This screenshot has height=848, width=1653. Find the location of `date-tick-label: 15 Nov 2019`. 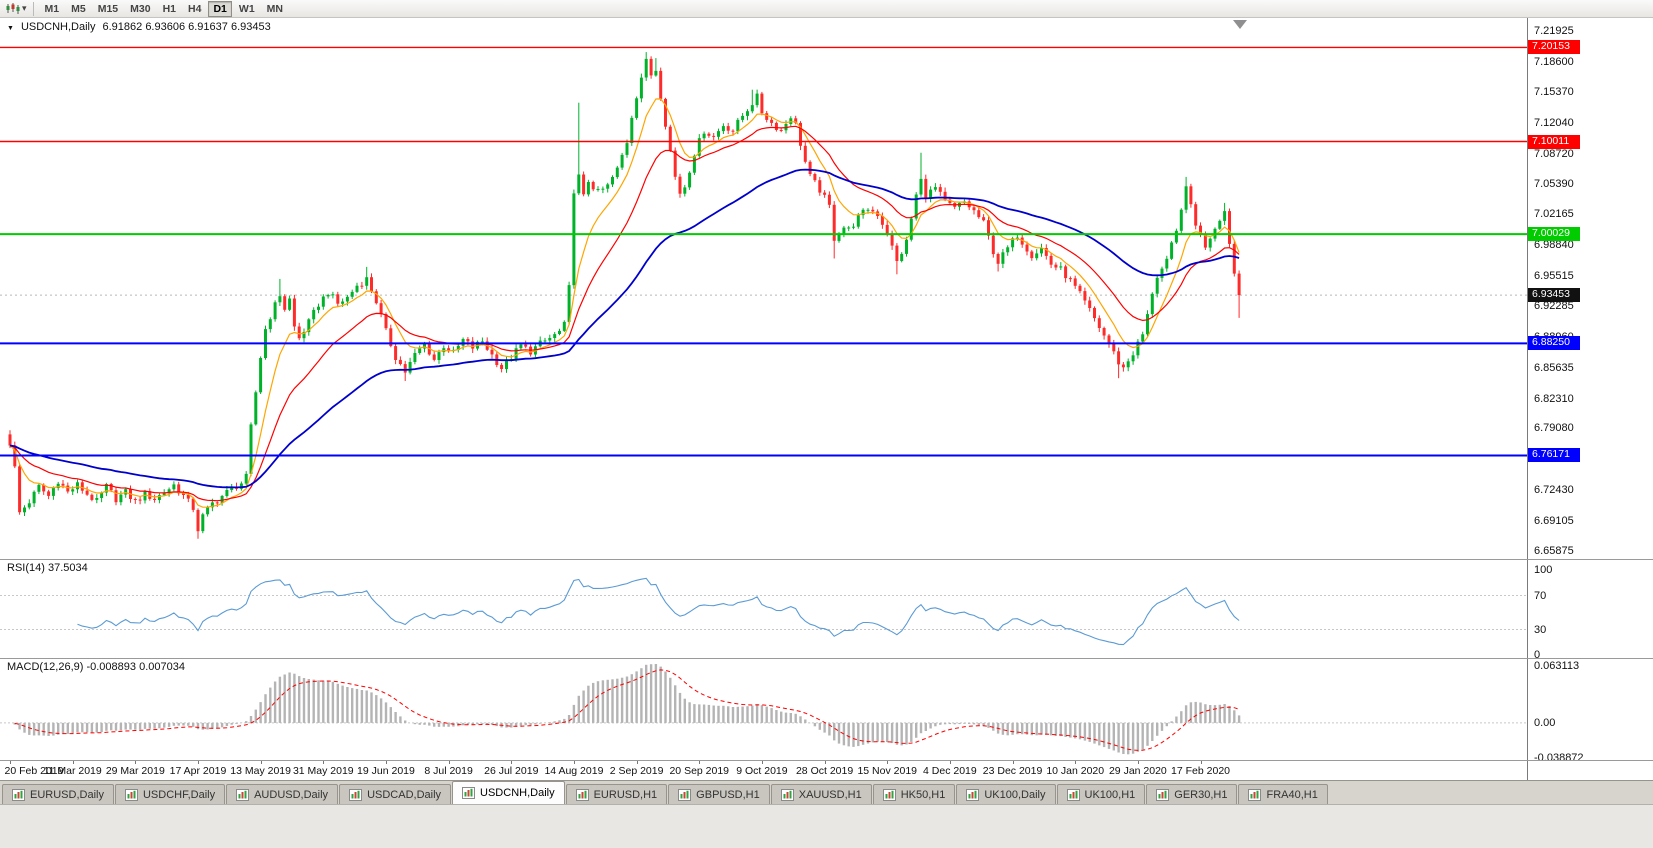

date-tick-label: 15 Nov 2019 is located at coordinates (887, 771).